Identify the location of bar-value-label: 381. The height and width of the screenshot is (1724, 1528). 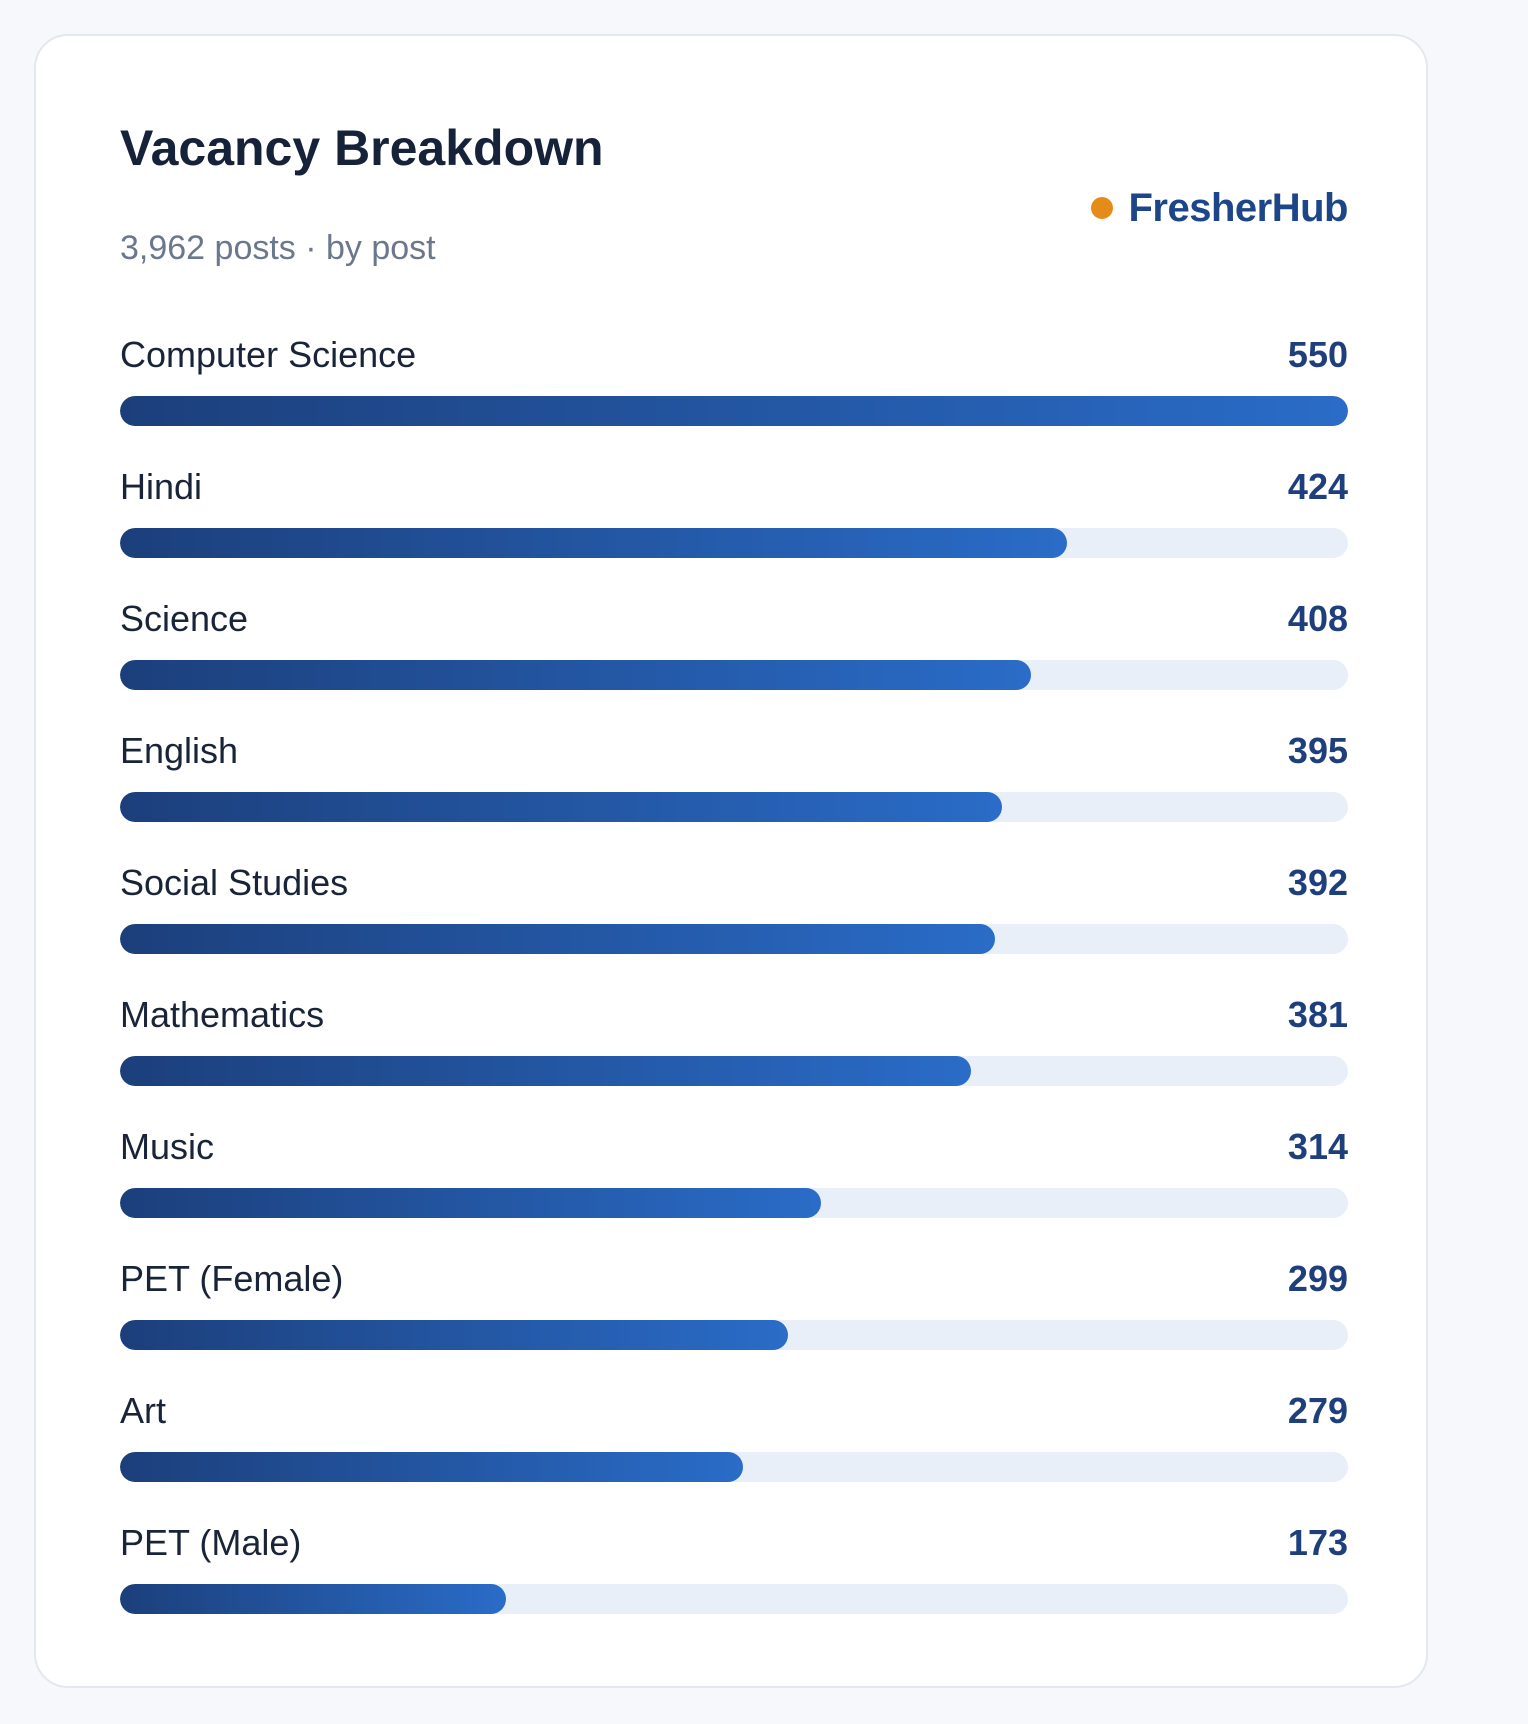
(1317, 1014).